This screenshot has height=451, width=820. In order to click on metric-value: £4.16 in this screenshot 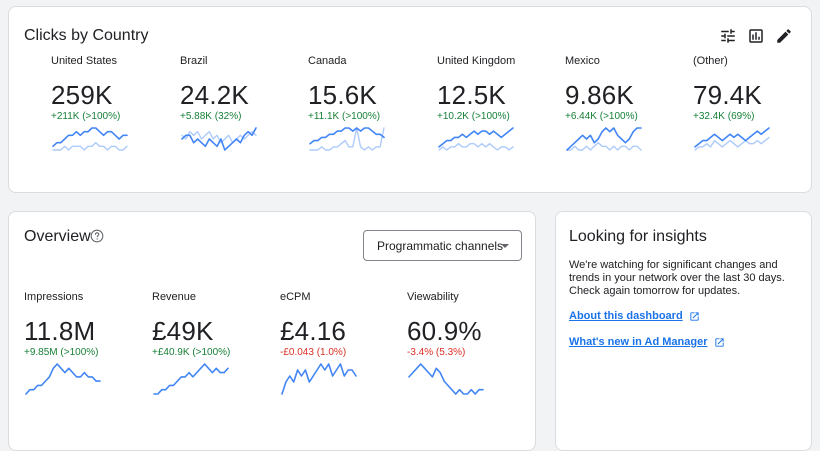, I will do `click(313, 331)`.